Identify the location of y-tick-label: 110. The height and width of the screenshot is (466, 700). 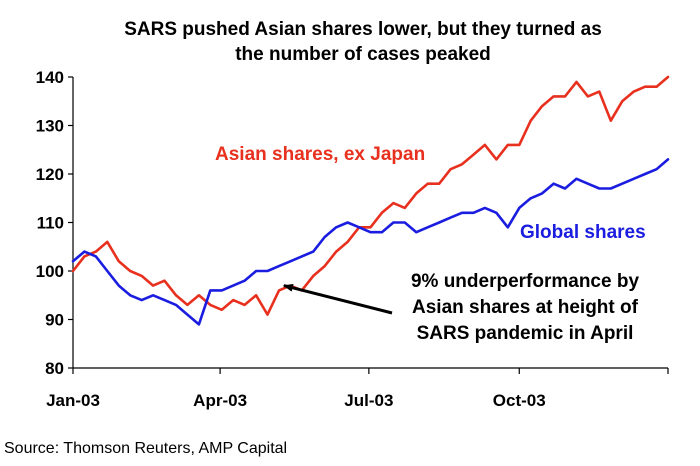
(50, 223).